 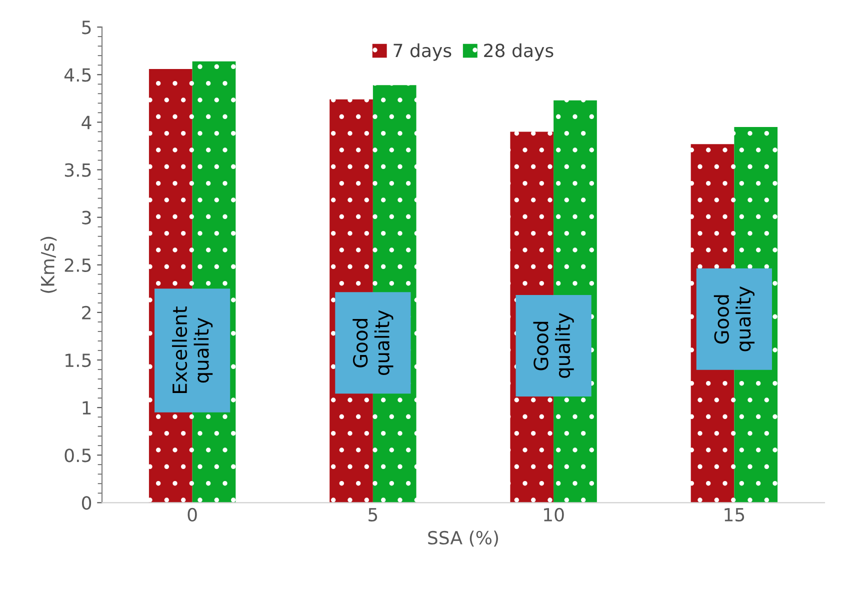 I want to click on legend-label: 7 days, so click(x=423, y=52).